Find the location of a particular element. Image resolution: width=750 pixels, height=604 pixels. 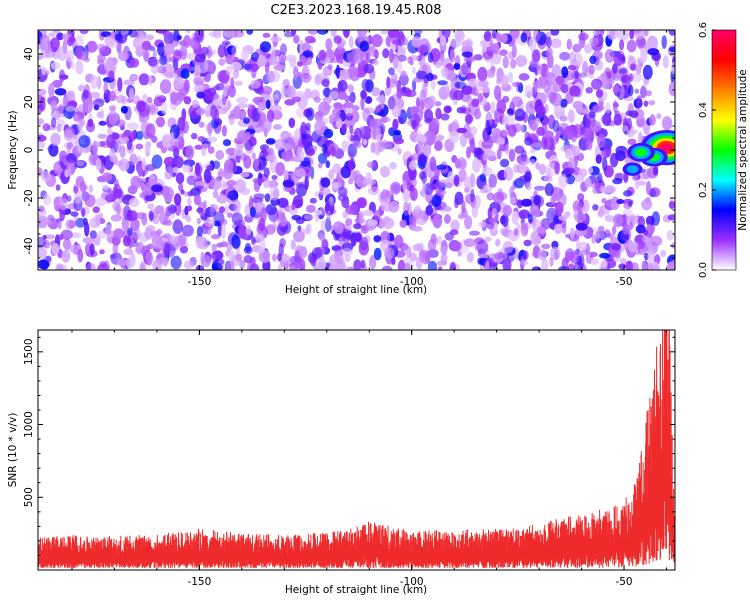

colorbar-tick-label: 0.6 is located at coordinates (703, 30).